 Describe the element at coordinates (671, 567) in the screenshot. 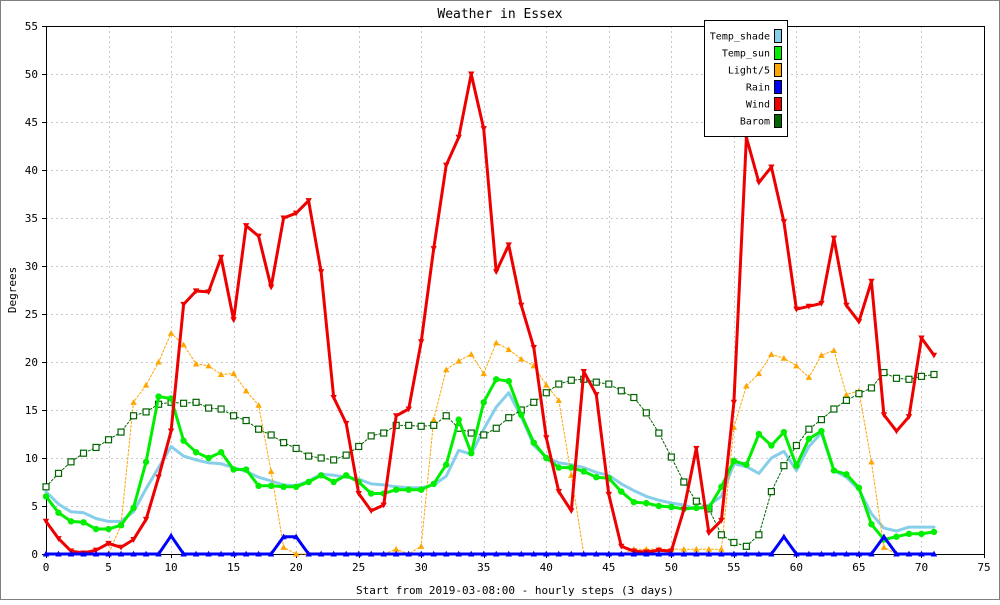

I see `x-tick-label: 50` at that location.